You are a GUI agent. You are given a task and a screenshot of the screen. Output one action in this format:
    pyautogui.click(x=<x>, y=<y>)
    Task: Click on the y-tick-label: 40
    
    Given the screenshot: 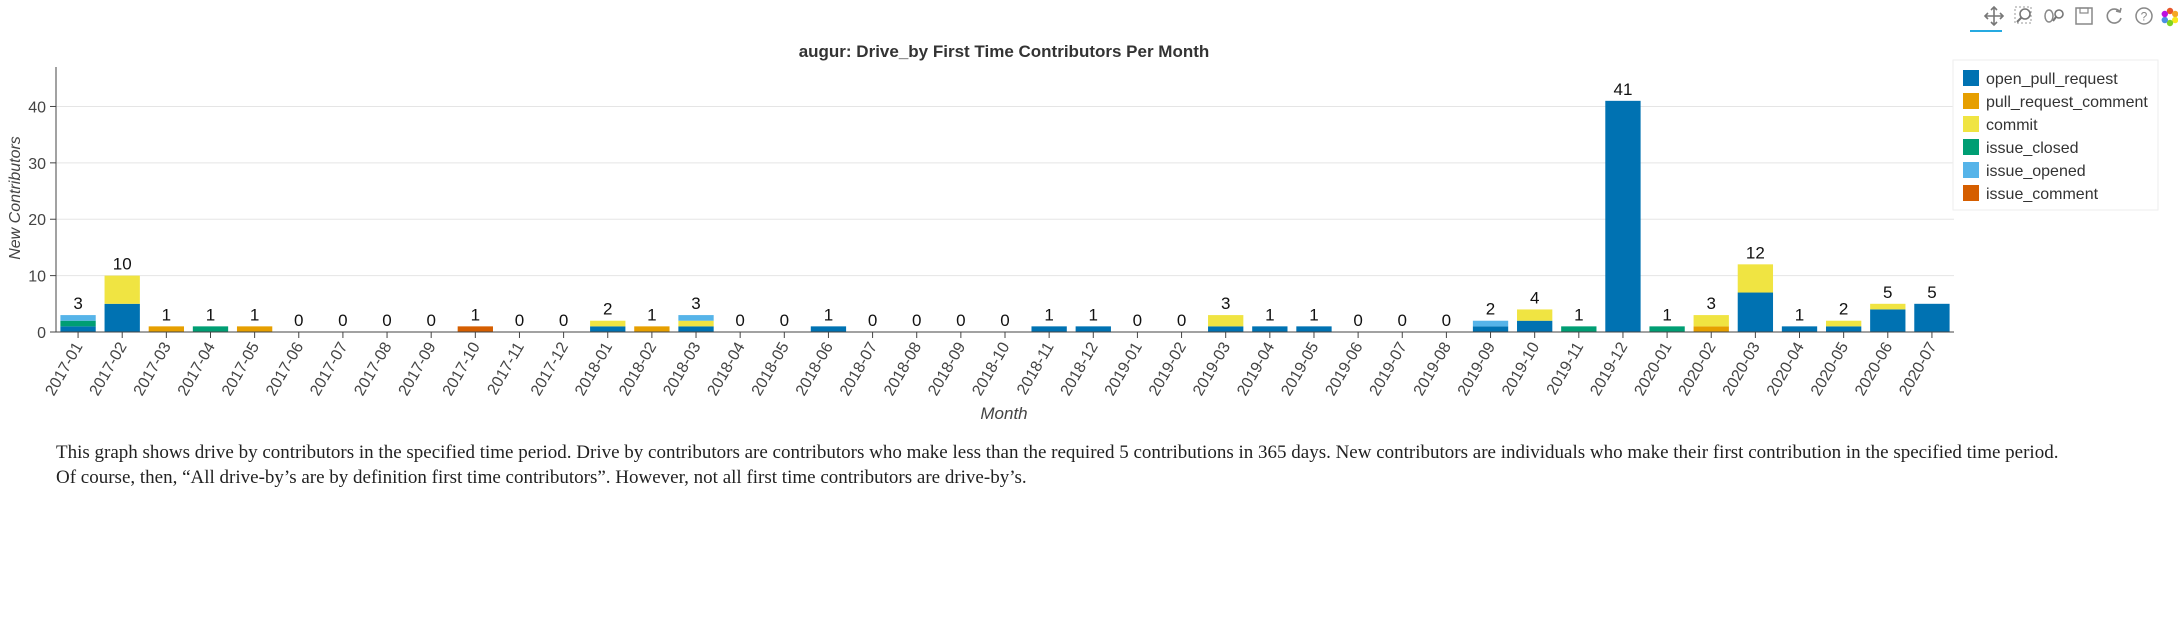 What is the action you would take?
    pyautogui.click(x=37, y=107)
    